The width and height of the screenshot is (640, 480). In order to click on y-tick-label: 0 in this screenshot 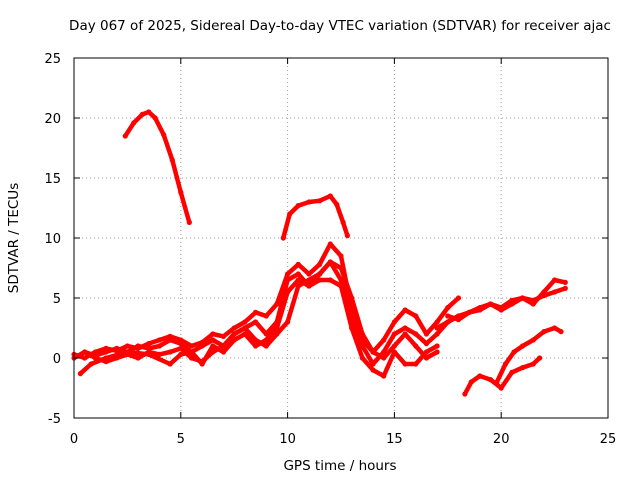, I will do `click(57, 359)`.